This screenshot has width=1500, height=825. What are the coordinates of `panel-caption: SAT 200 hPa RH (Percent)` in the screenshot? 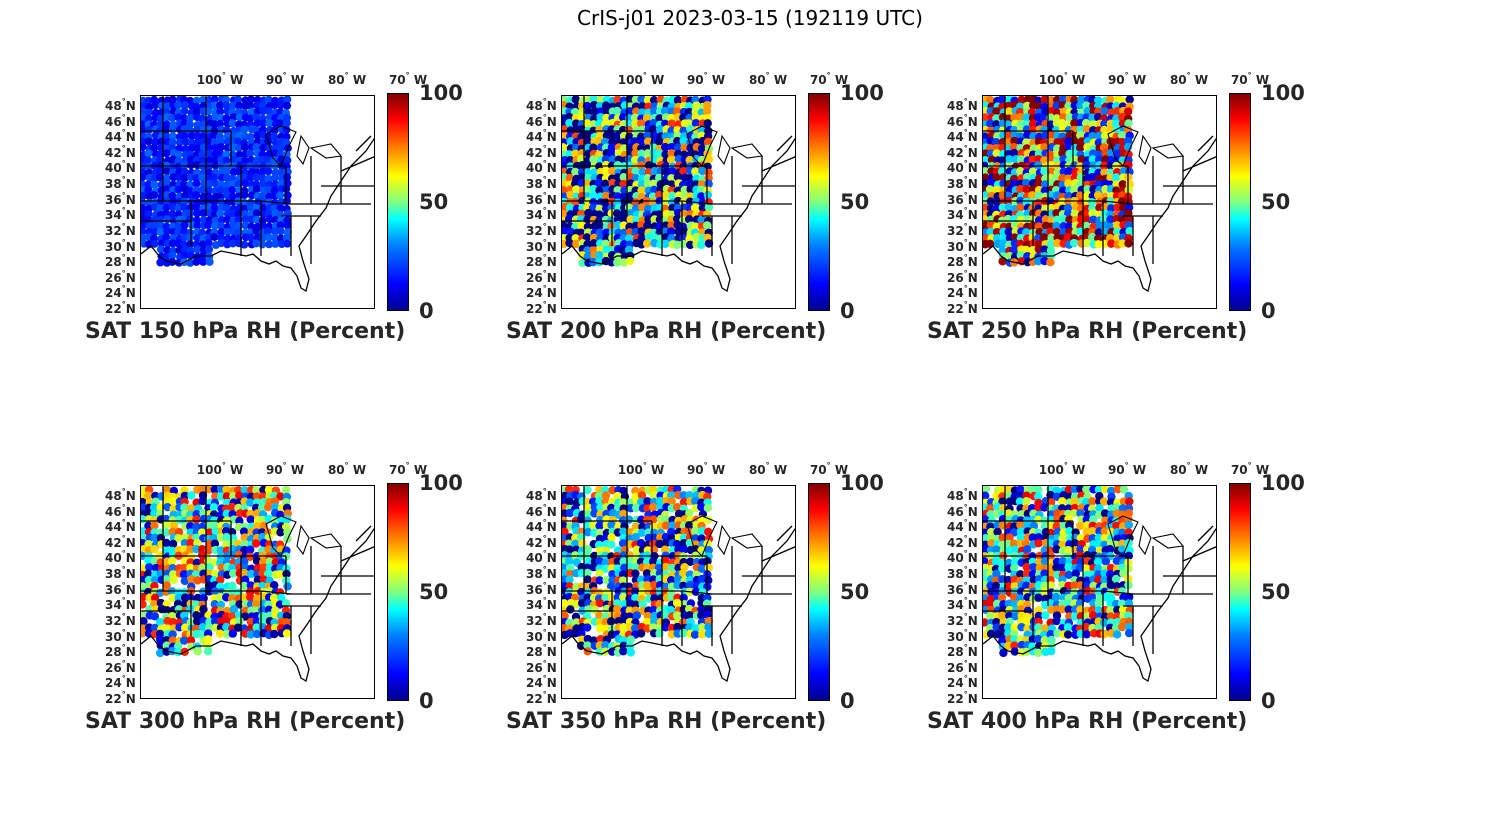 It's located at (666, 331).